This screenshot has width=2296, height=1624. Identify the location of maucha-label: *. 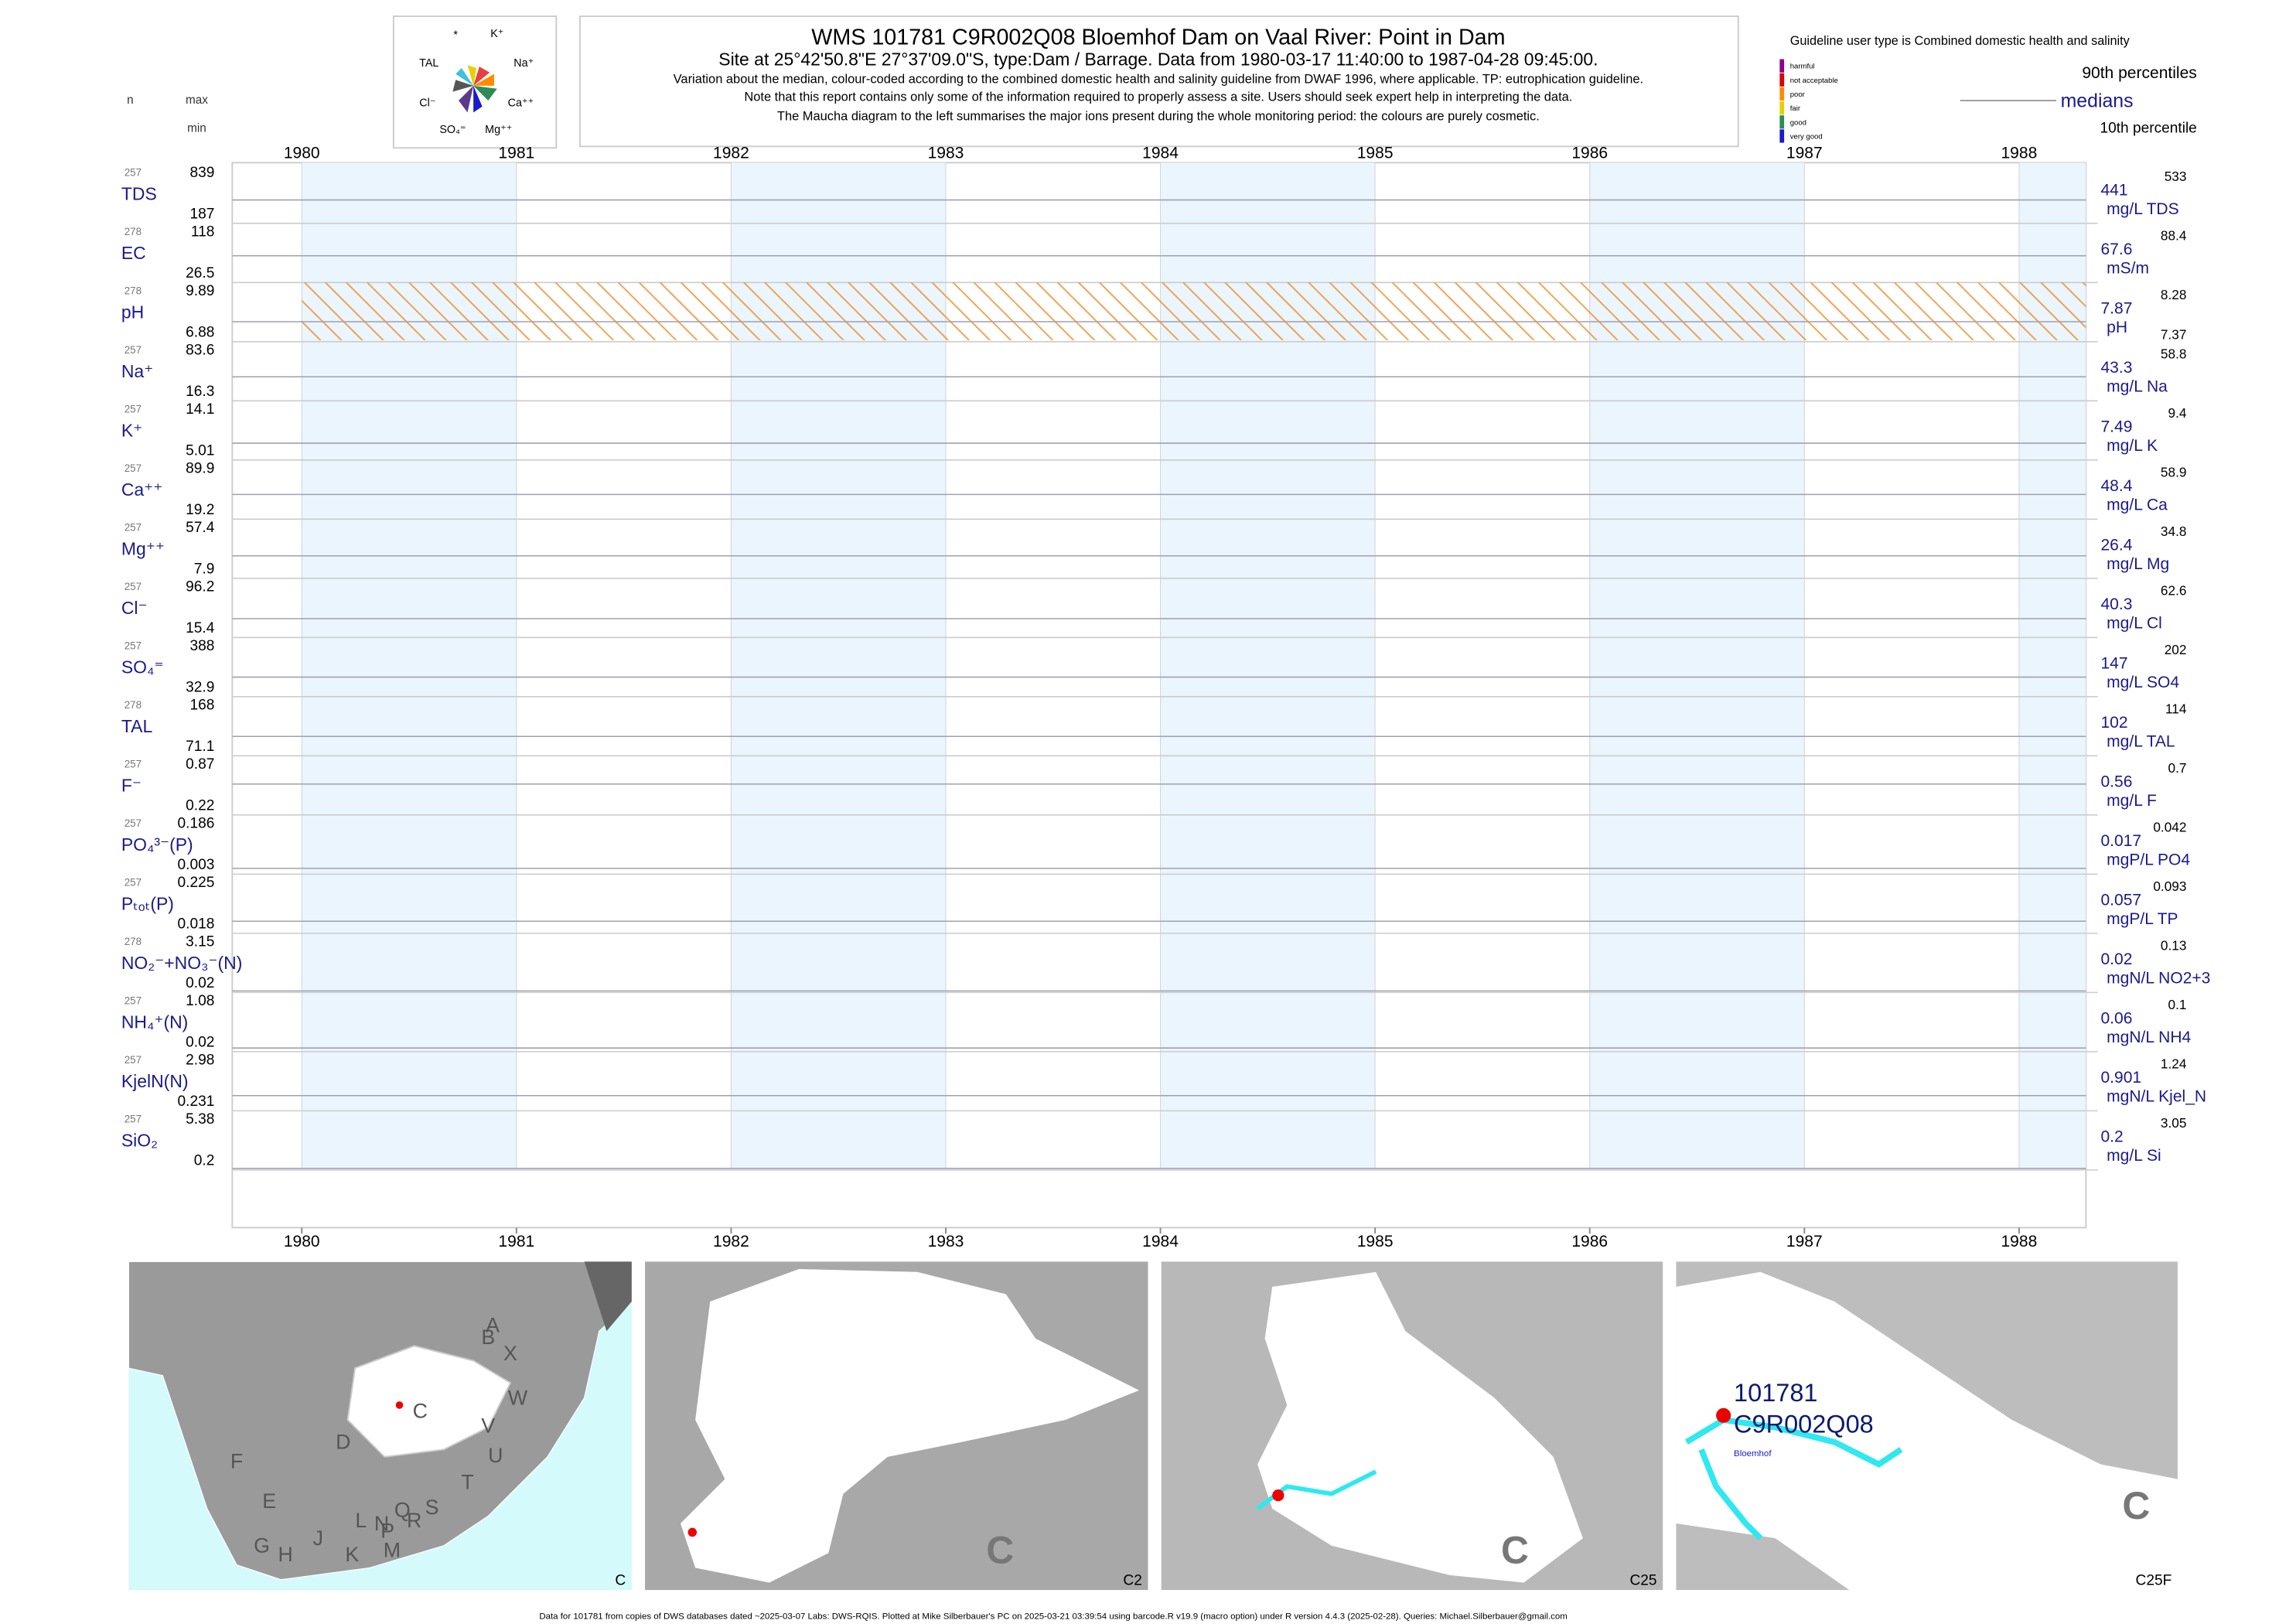
(455, 35).